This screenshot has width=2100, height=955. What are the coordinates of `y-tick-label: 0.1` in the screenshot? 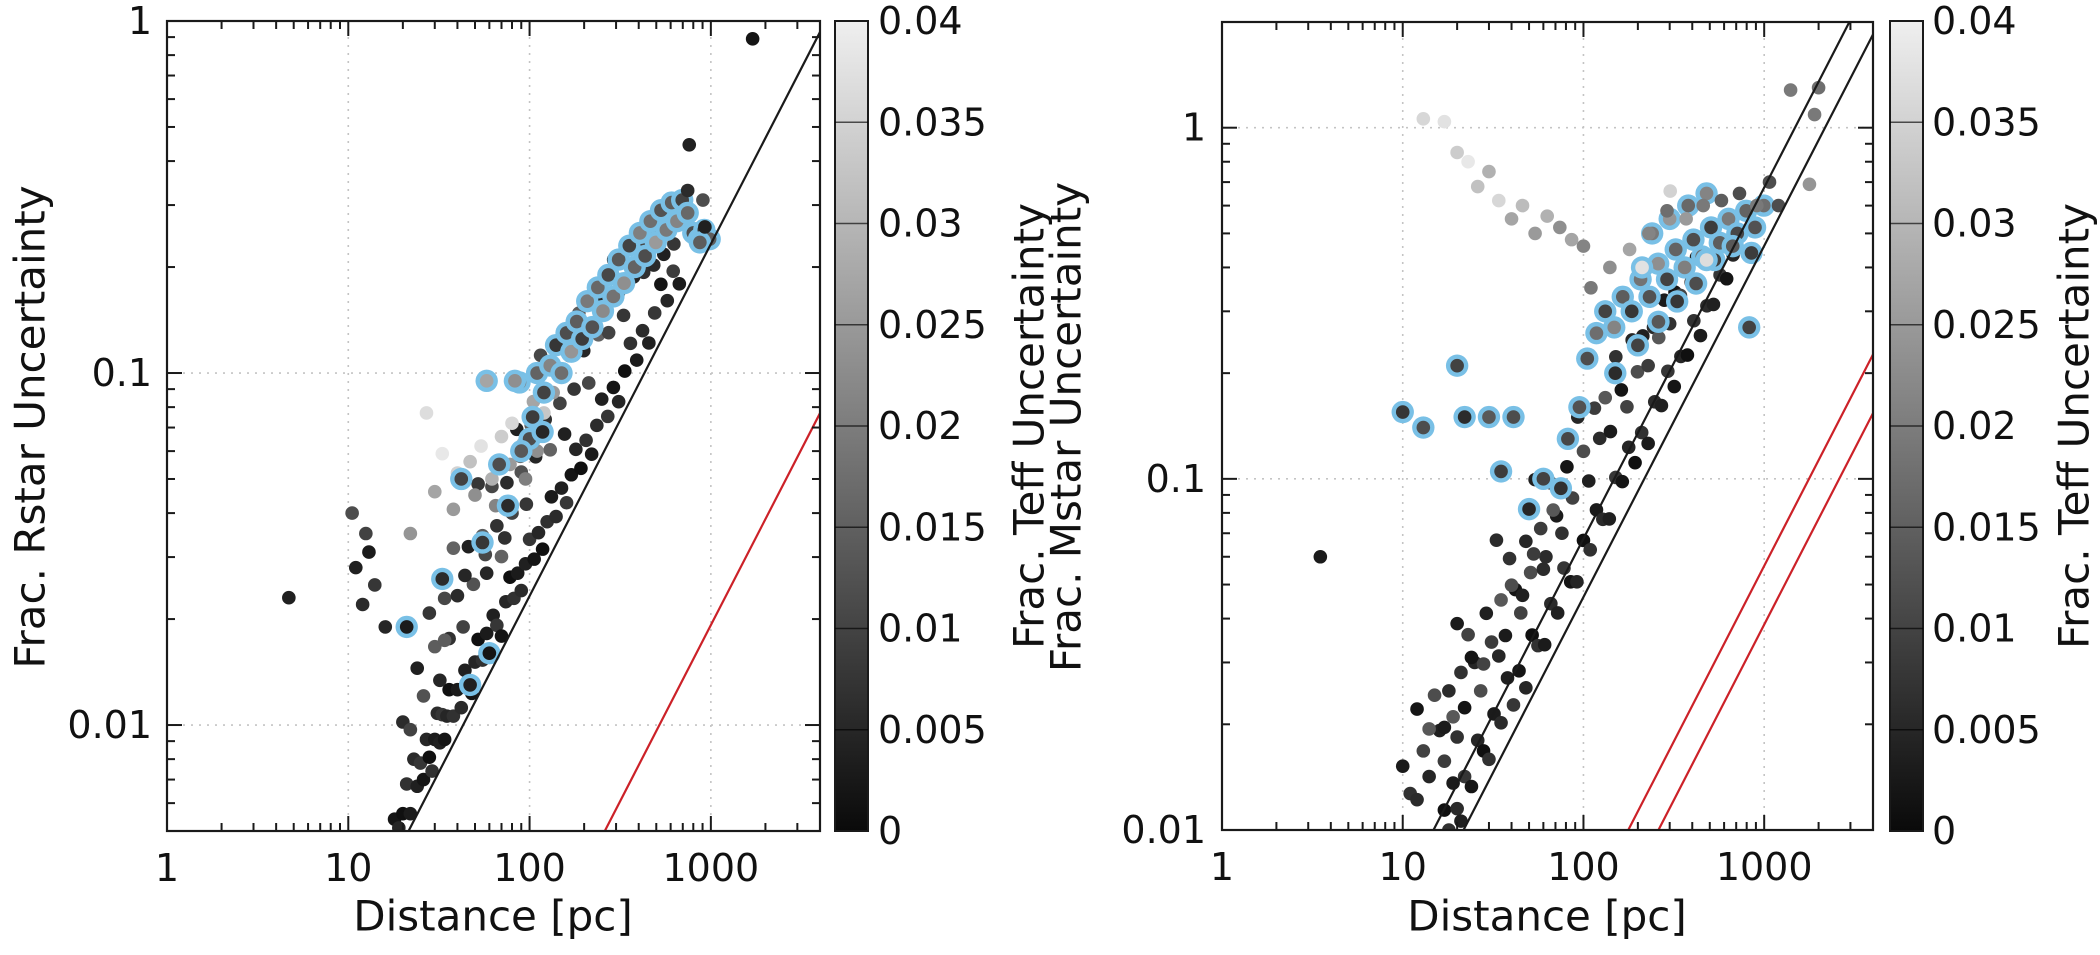 It's located at (122, 373).